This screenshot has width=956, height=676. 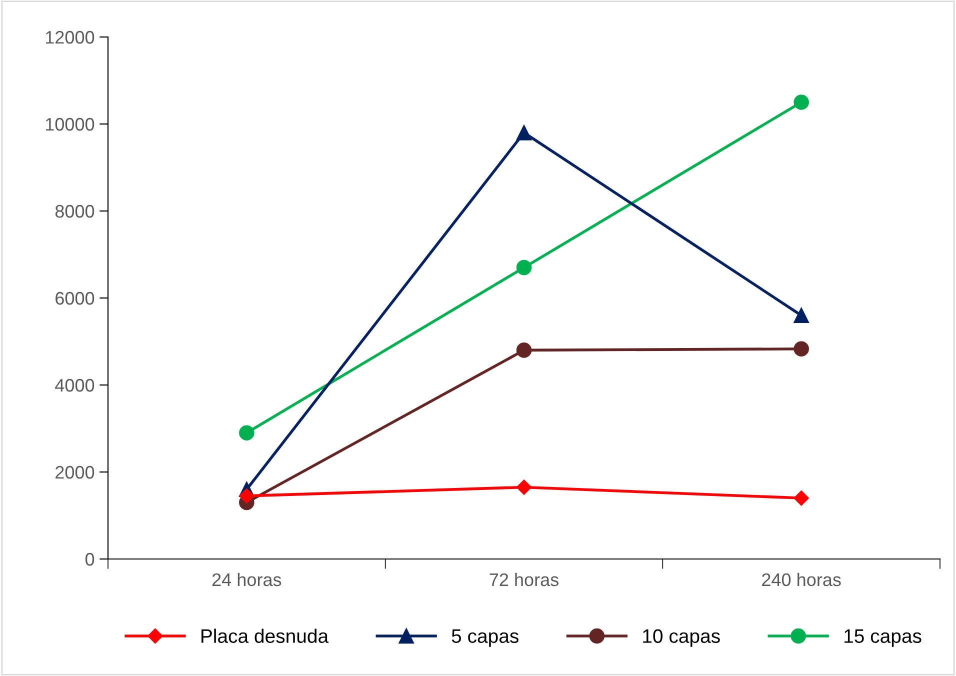 What do you see at coordinates (75, 298) in the screenshot?
I see `y-tick-label: 6000` at bounding box center [75, 298].